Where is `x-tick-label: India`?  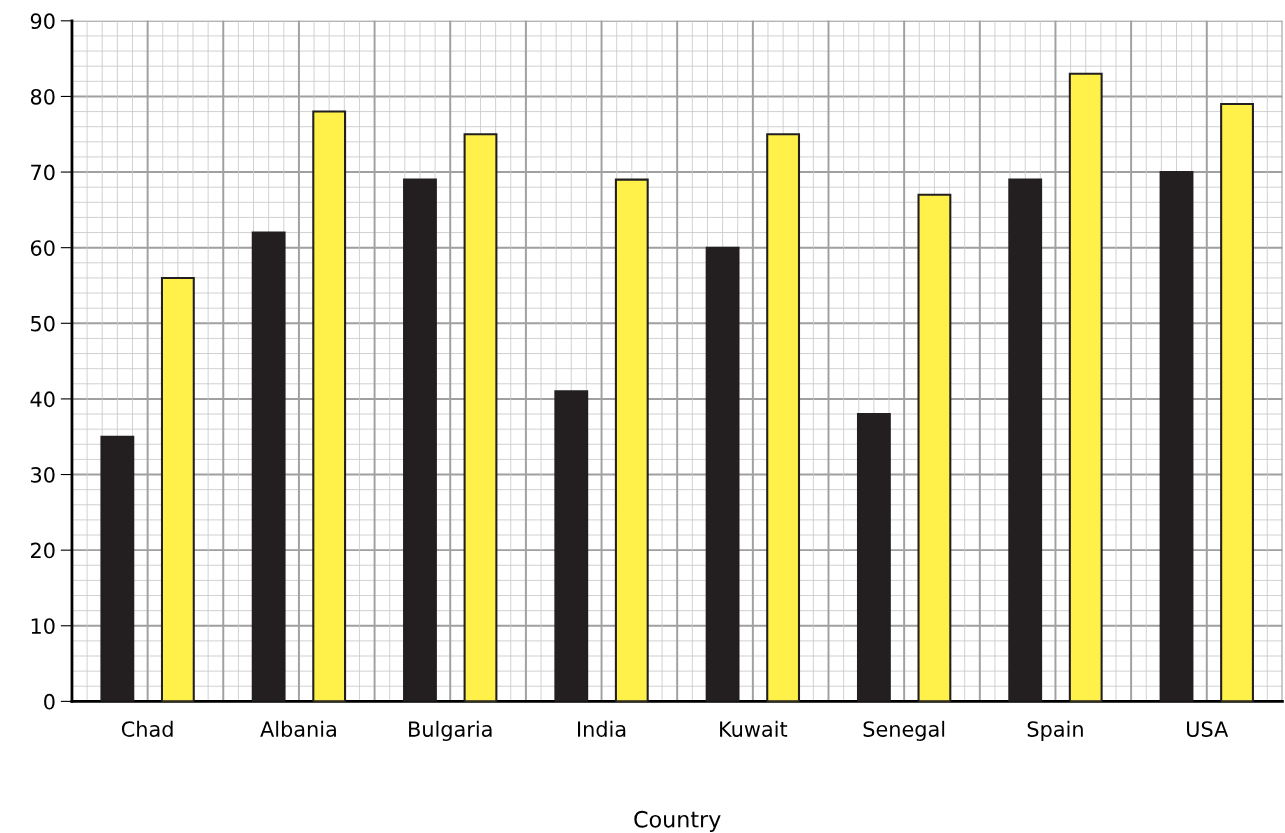
x-tick-label: India is located at coordinates (602, 728).